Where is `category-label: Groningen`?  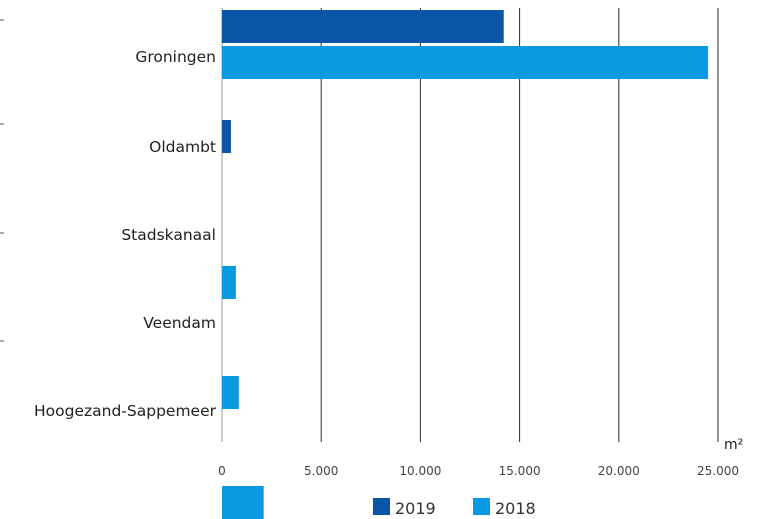
category-label: Groningen is located at coordinates (175, 57).